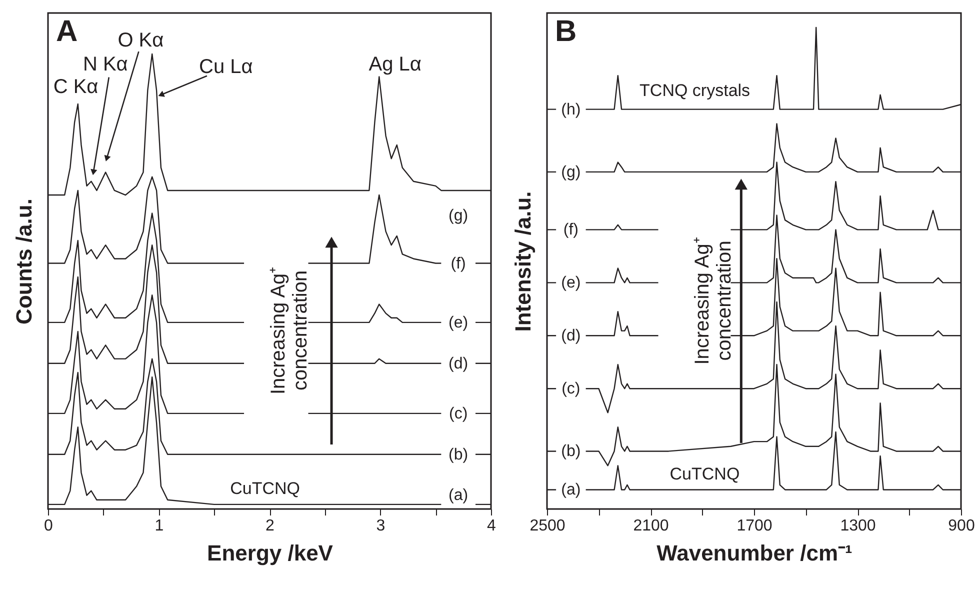 Image resolution: width=976 pixels, height=598 pixels. What do you see at coordinates (754, 553) in the screenshot?
I see `x-axis-title: Wavenumber /cm⁻¹` at bounding box center [754, 553].